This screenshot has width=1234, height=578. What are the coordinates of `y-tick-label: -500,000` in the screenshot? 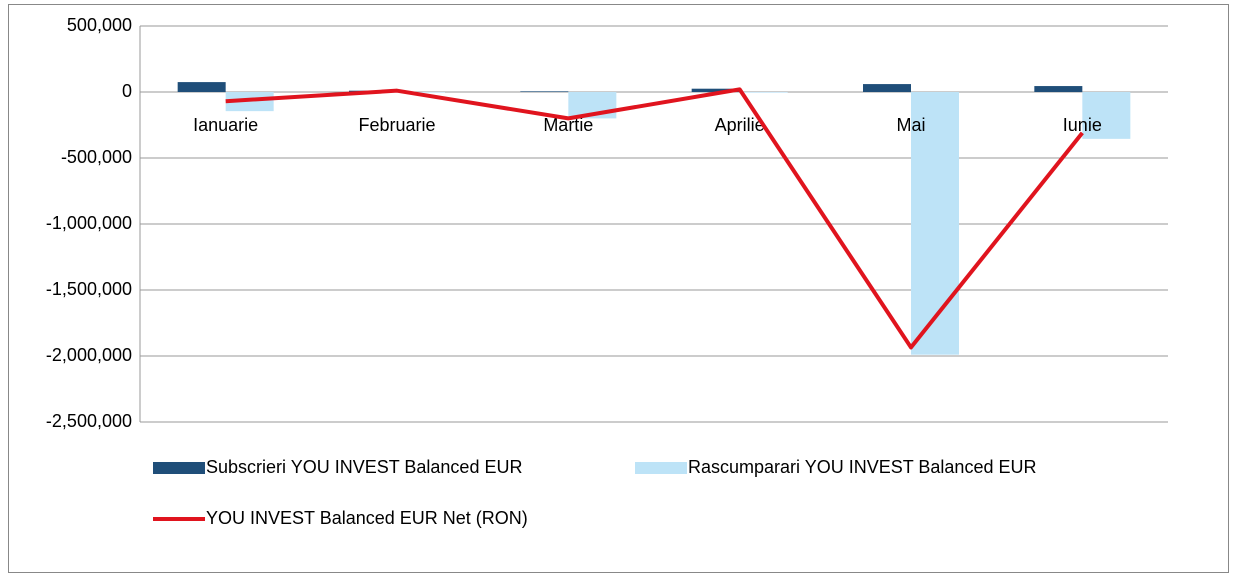 It's located at (96, 157).